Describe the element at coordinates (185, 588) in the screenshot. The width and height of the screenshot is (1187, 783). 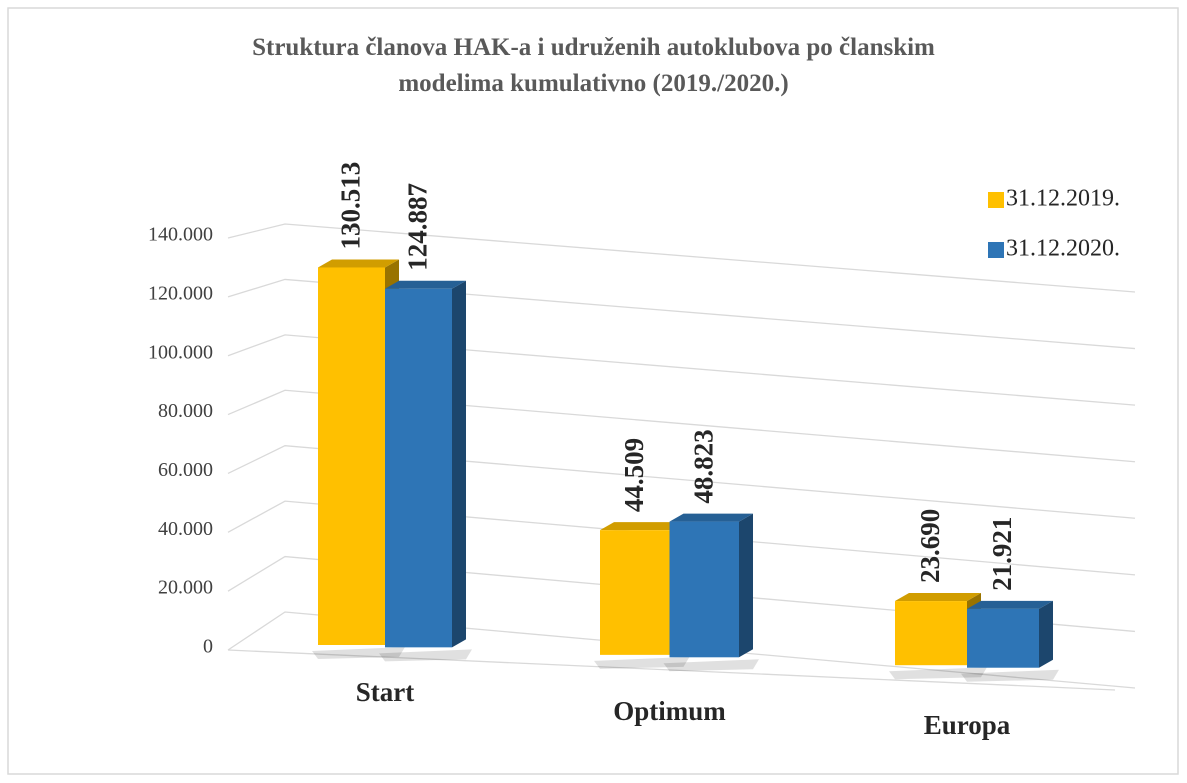
I see `y-tick-label: 20.000` at that location.